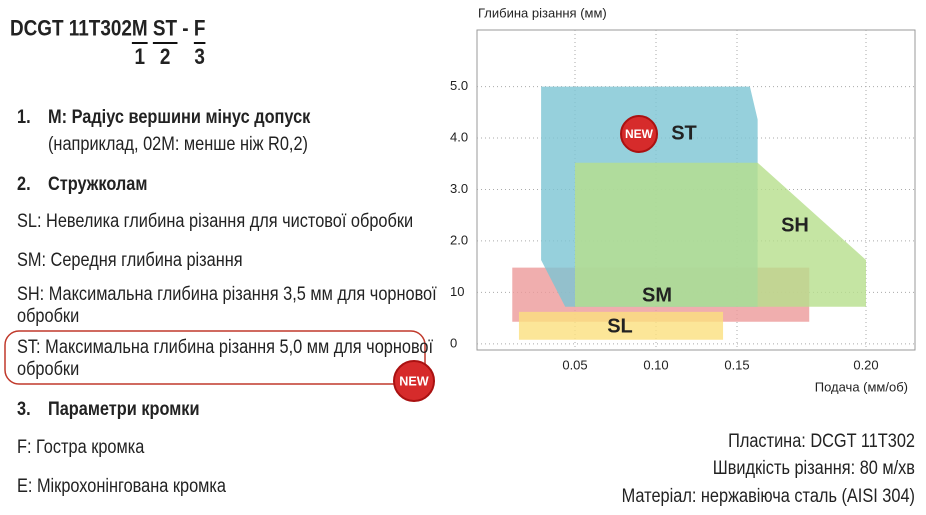  Describe the element at coordinates (71, 29) in the screenshot. I see `code-prefix: DCGT 11T302` at that location.